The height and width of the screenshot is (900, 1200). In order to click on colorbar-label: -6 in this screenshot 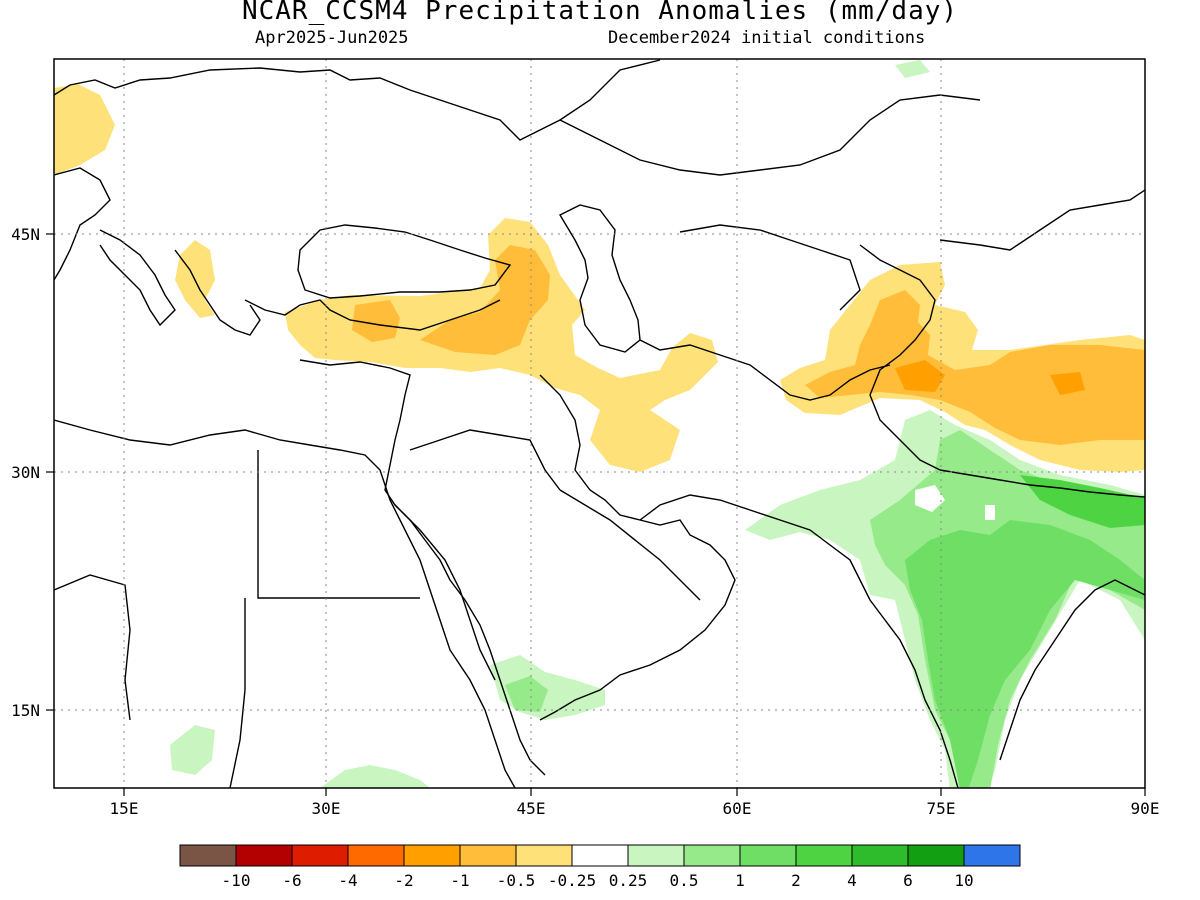, I will do `click(291, 880)`.